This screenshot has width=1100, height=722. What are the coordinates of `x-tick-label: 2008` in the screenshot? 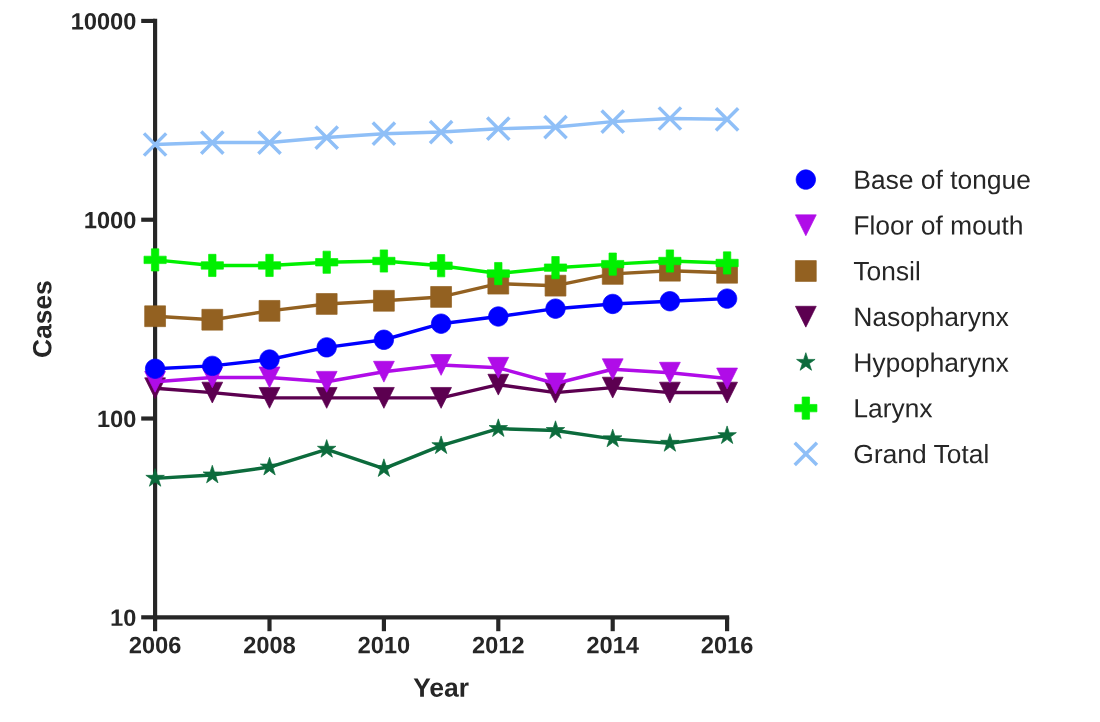 It's located at (270, 645).